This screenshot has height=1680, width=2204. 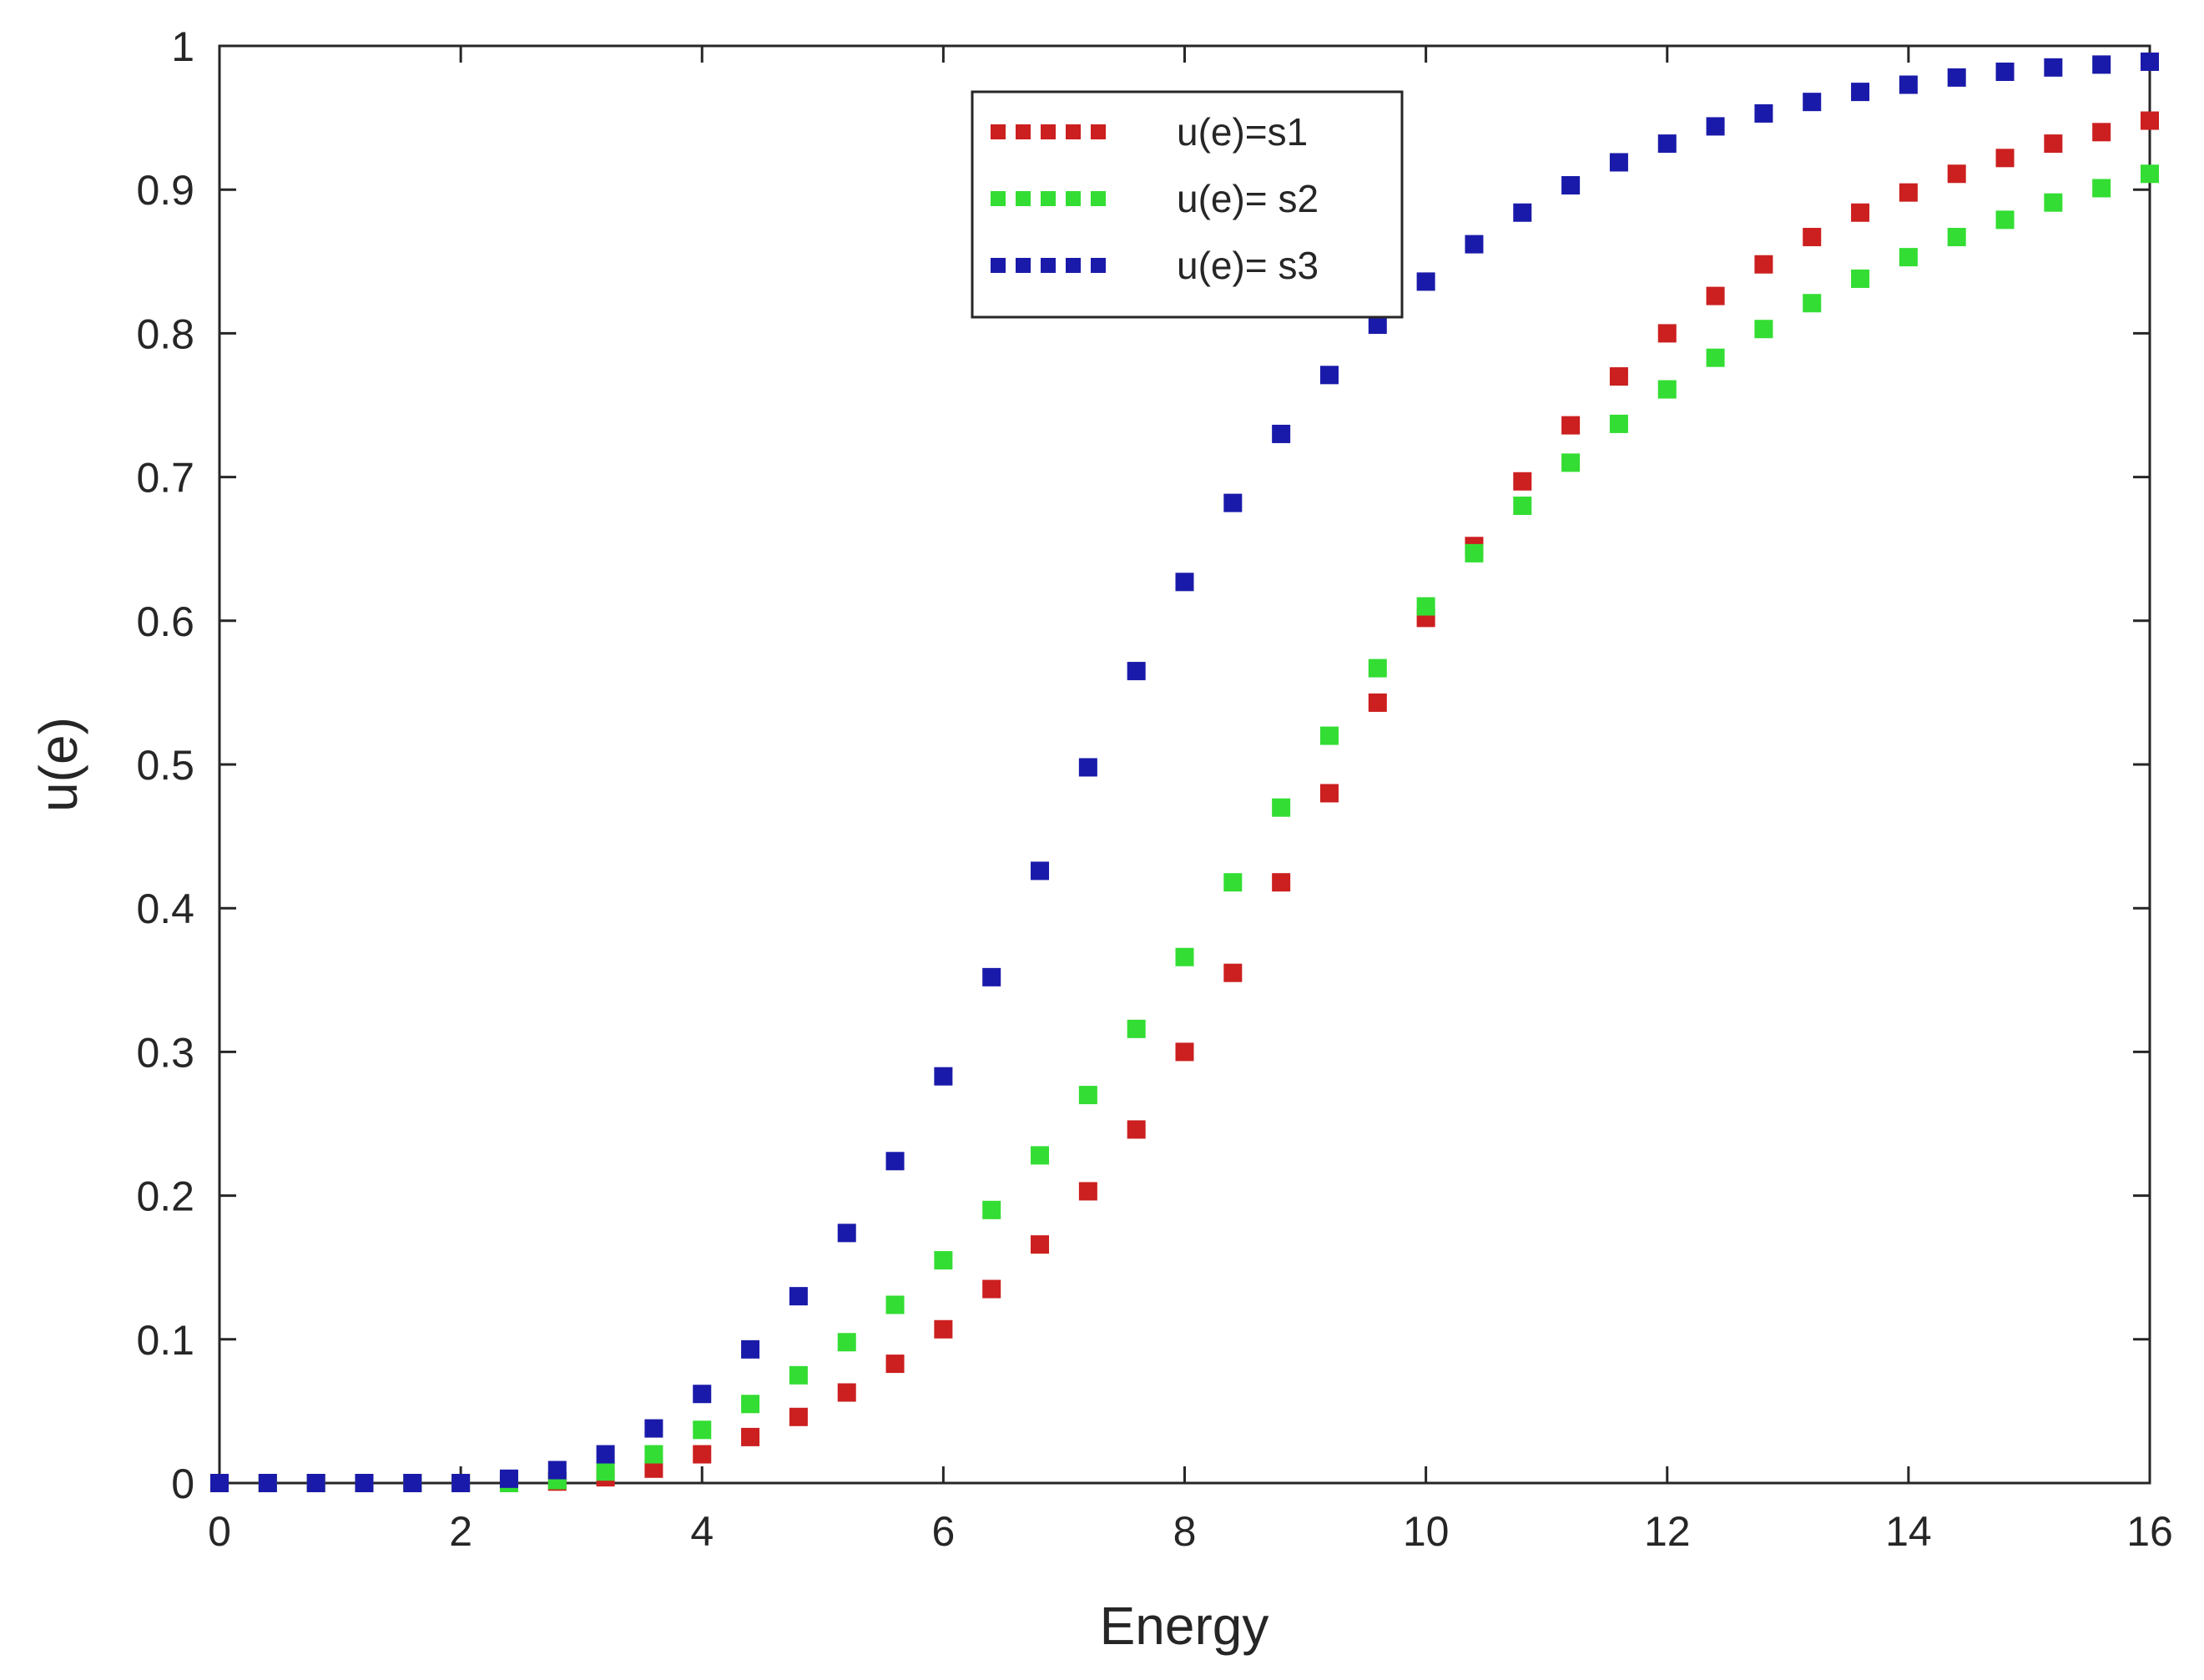 What do you see at coordinates (165, 908) in the screenshot?
I see `y-tick-label: 0.4` at bounding box center [165, 908].